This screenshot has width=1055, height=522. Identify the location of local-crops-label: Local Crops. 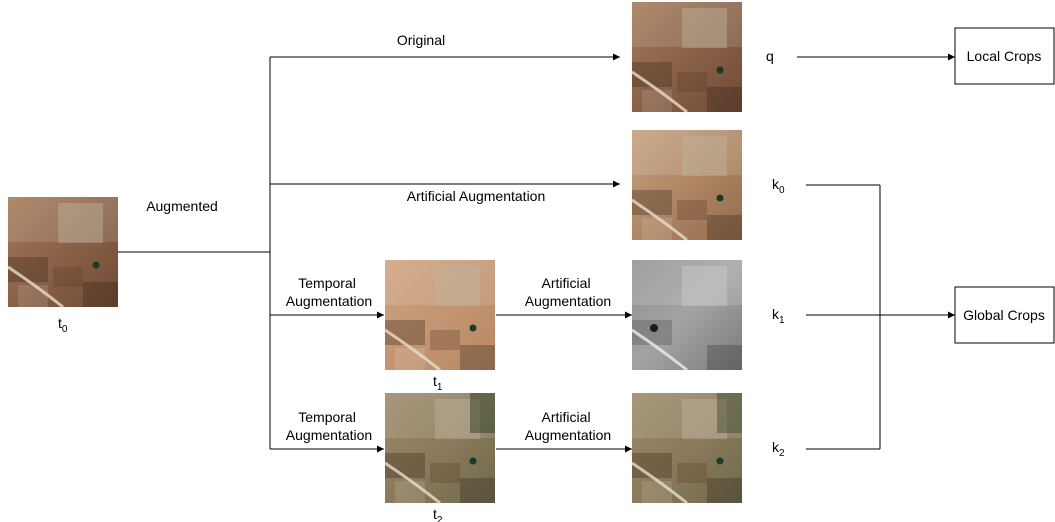
(1004, 56).